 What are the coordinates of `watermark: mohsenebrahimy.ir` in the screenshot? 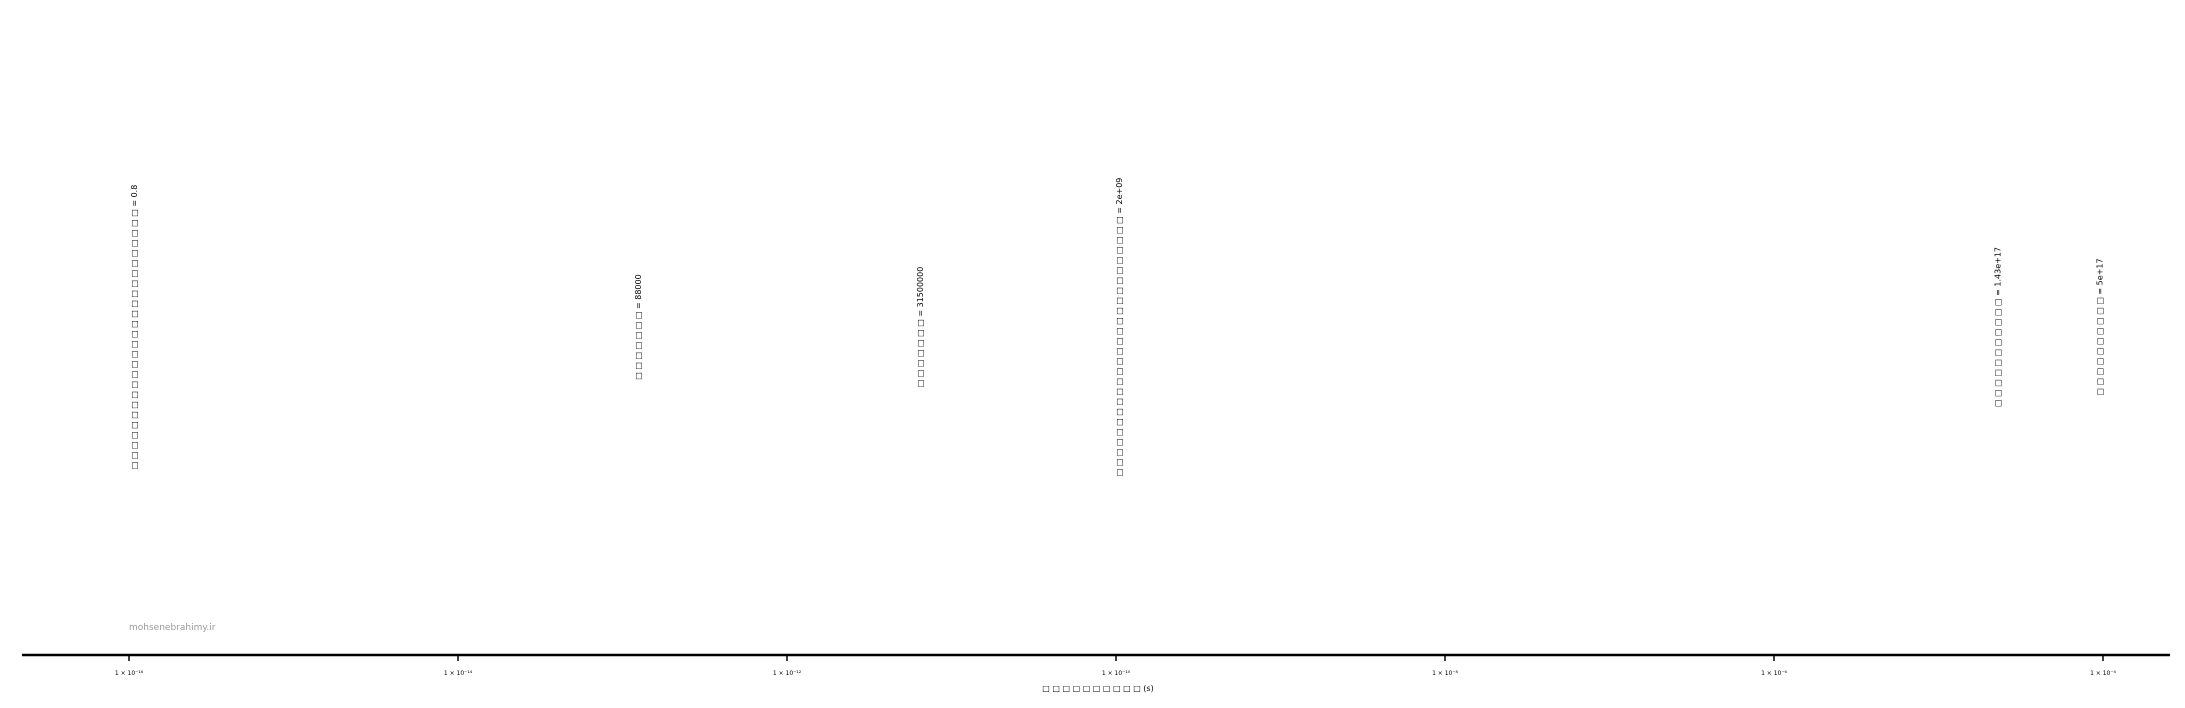 It's located at (172, 628).